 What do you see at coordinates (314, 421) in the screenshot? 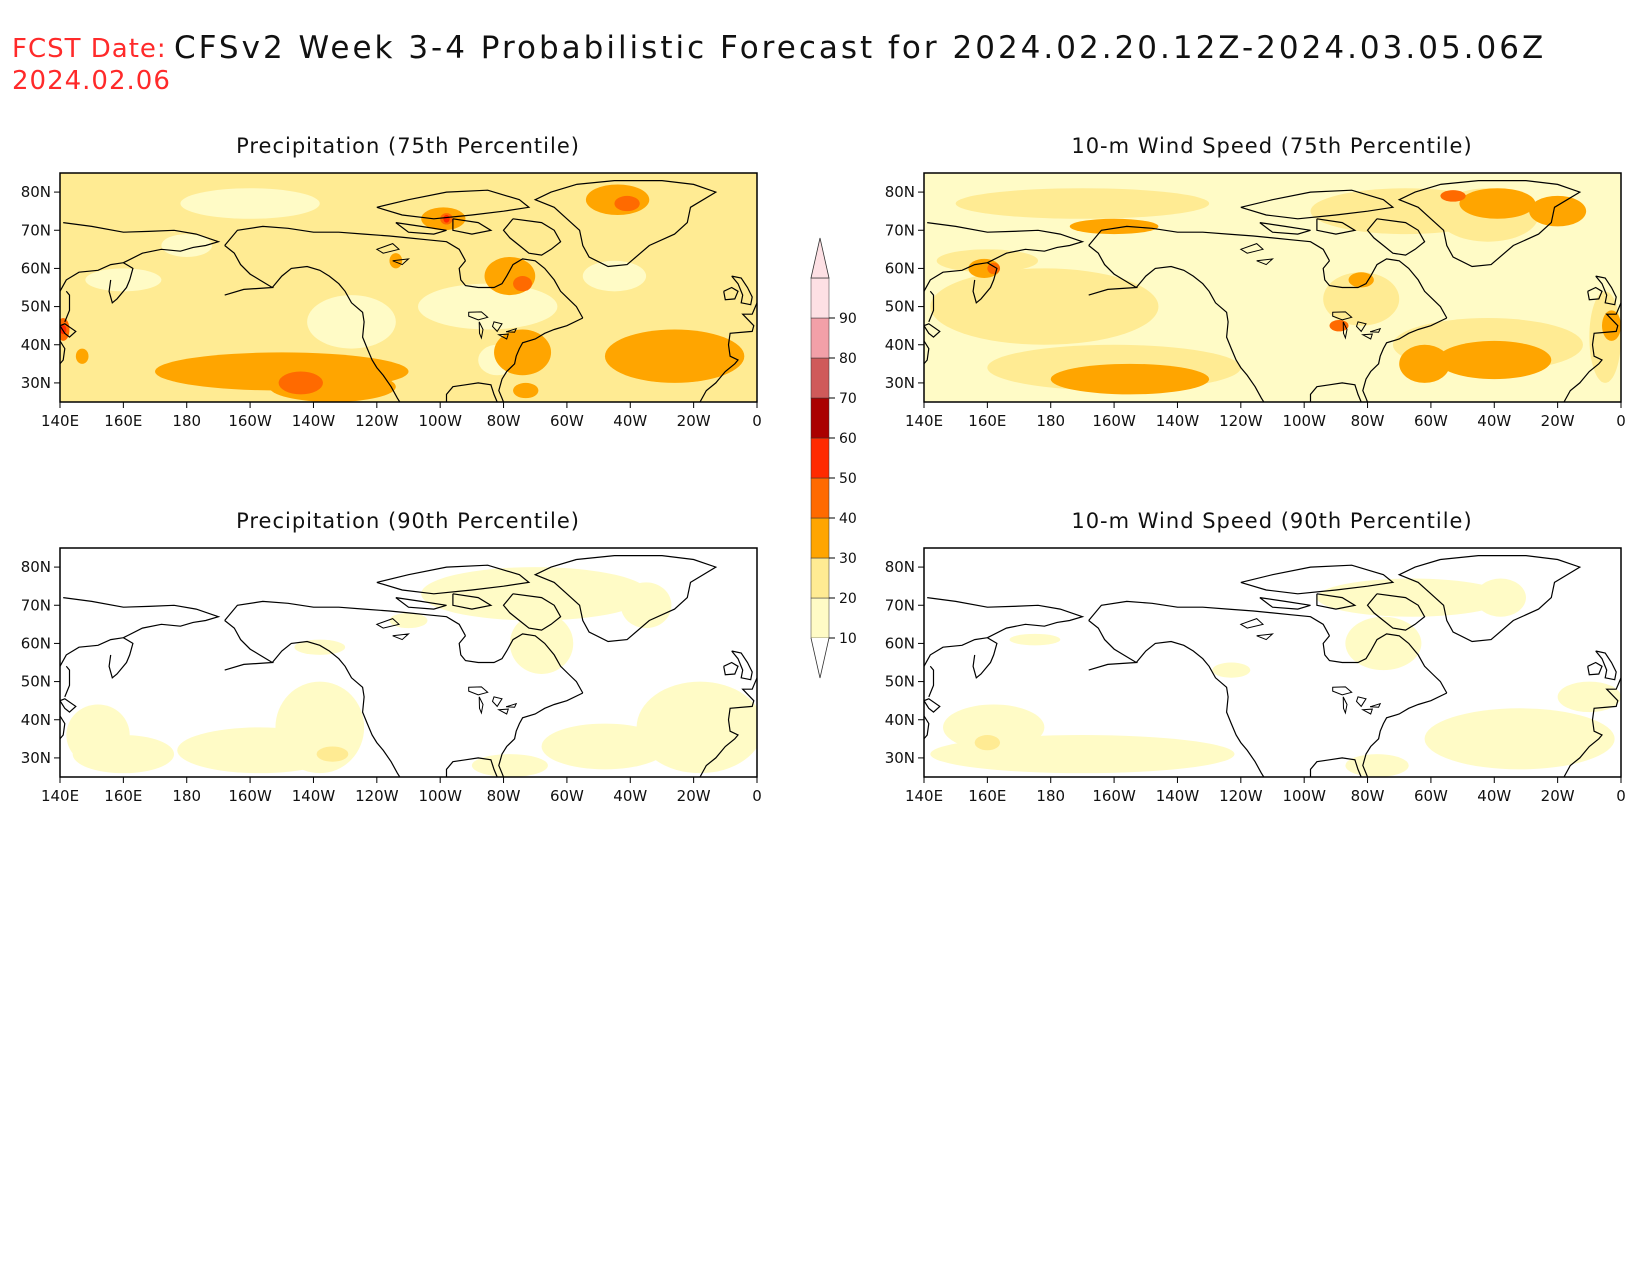
I see `lon-tick-label: 140W` at bounding box center [314, 421].